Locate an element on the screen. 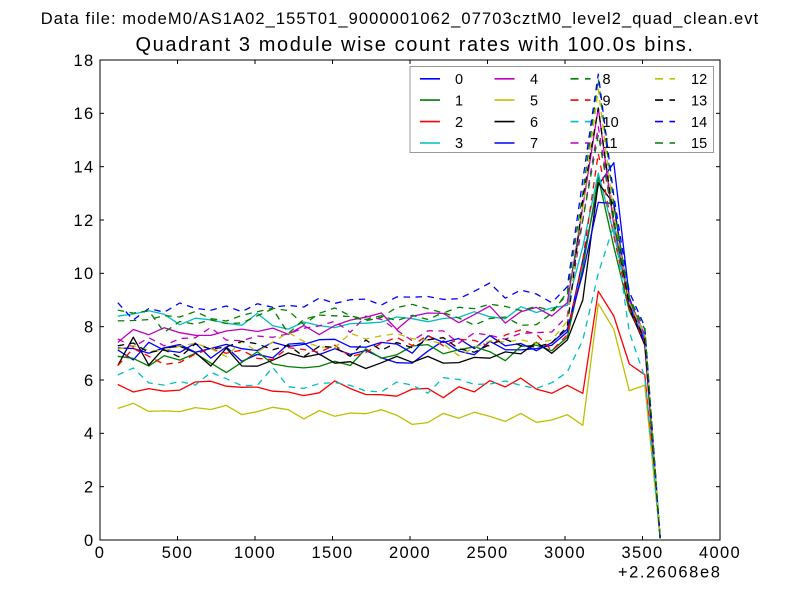  svg-text: 1000 is located at coordinates (255, 553).